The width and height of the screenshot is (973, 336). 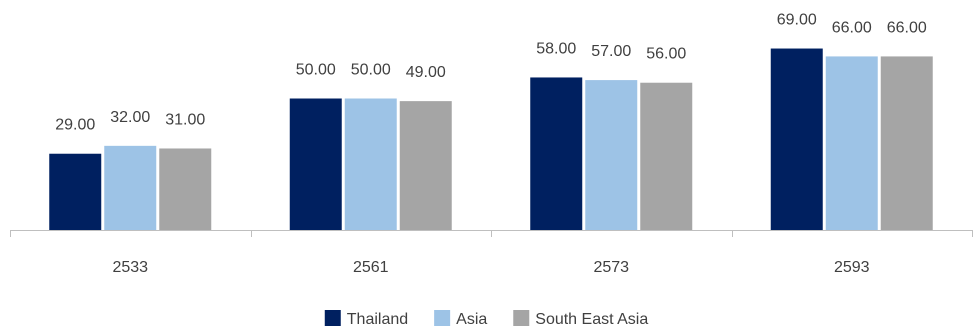 What do you see at coordinates (852, 27) in the screenshot?
I see `value-label-asia-2593: 66.00` at bounding box center [852, 27].